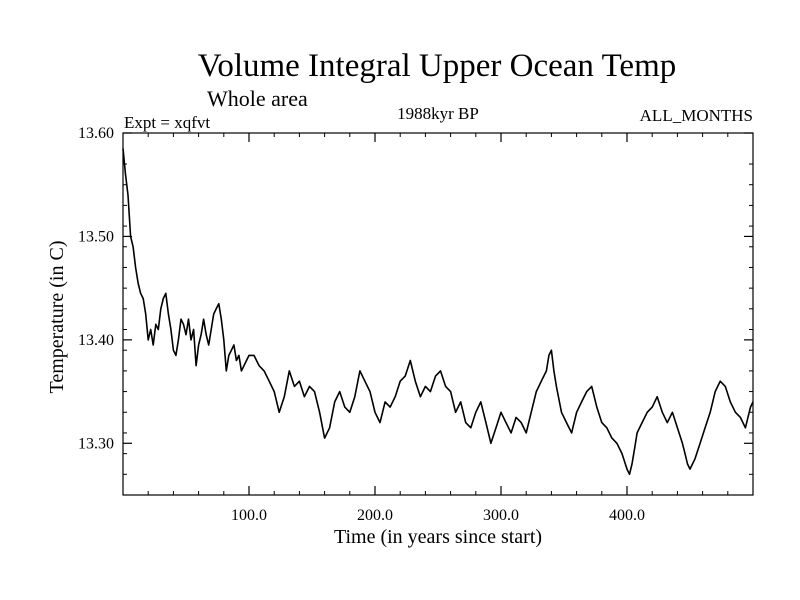 The height and width of the screenshot is (600, 800). What do you see at coordinates (96, 340) in the screenshot?
I see `y-tick-label: 13.40` at bounding box center [96, 340].